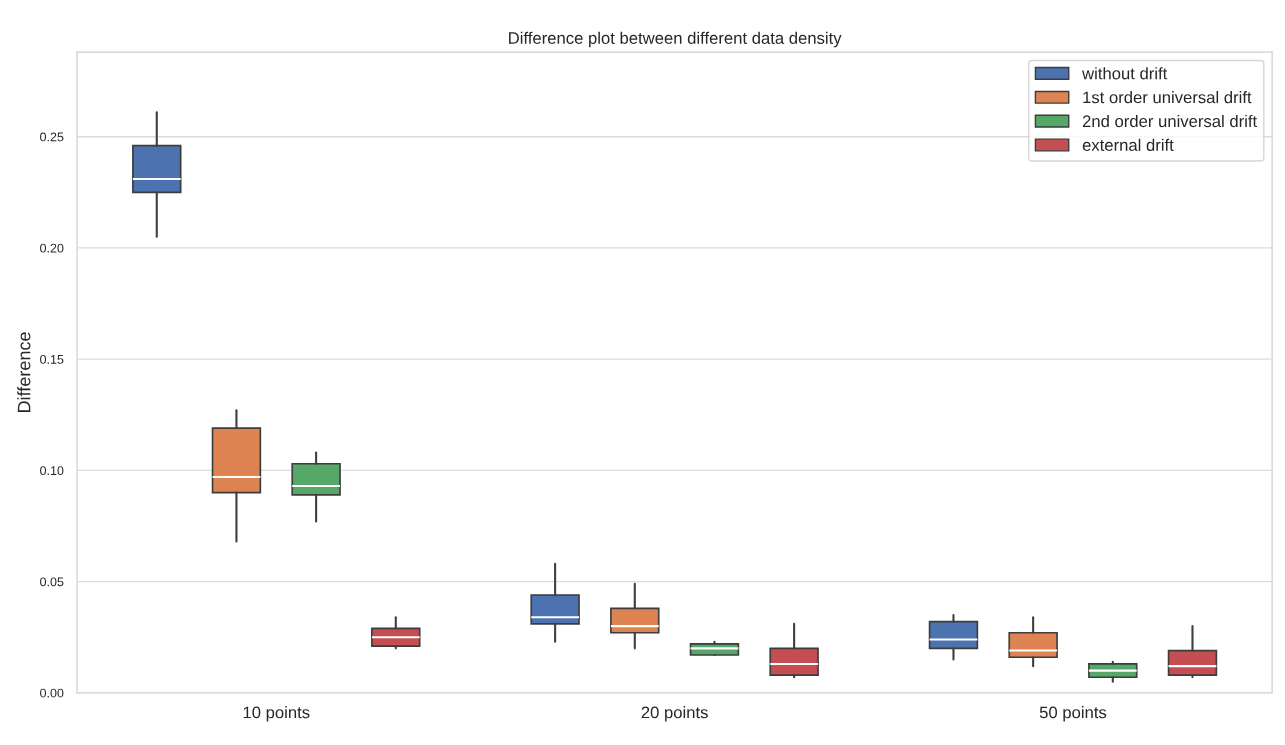 This screenshot has height=745, width=1285. Describe the element at coordinates (52, 137) in the screenshot. I see `y-tick-label: 0.25` at that location.